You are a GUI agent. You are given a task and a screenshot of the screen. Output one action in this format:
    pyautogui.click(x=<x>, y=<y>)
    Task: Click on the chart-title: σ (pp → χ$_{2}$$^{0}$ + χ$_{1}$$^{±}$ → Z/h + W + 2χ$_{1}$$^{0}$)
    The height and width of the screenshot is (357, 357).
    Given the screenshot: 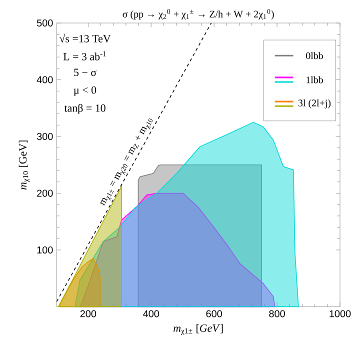 What is the action you would take?
    pyautogui.click(x=198, y=14)
    